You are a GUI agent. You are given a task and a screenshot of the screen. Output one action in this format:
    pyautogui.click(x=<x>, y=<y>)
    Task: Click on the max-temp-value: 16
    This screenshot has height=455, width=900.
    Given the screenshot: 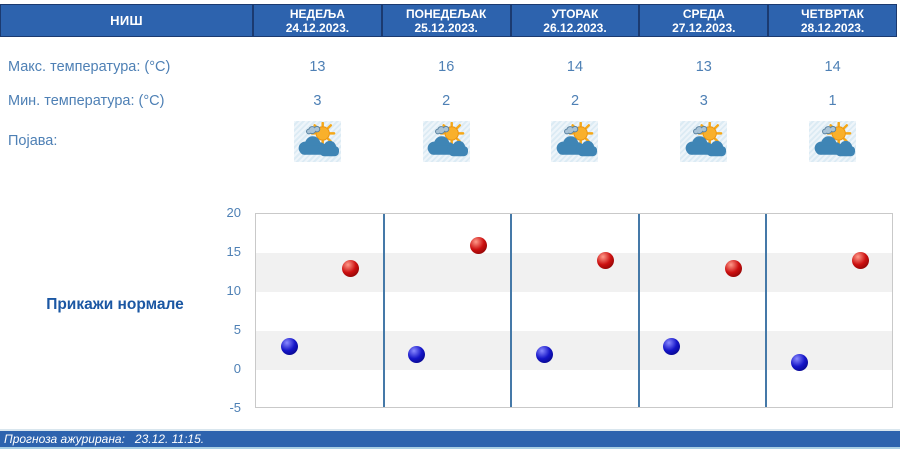 What is the action you would take?
    pyautogui.click(x=446, y=67)
    